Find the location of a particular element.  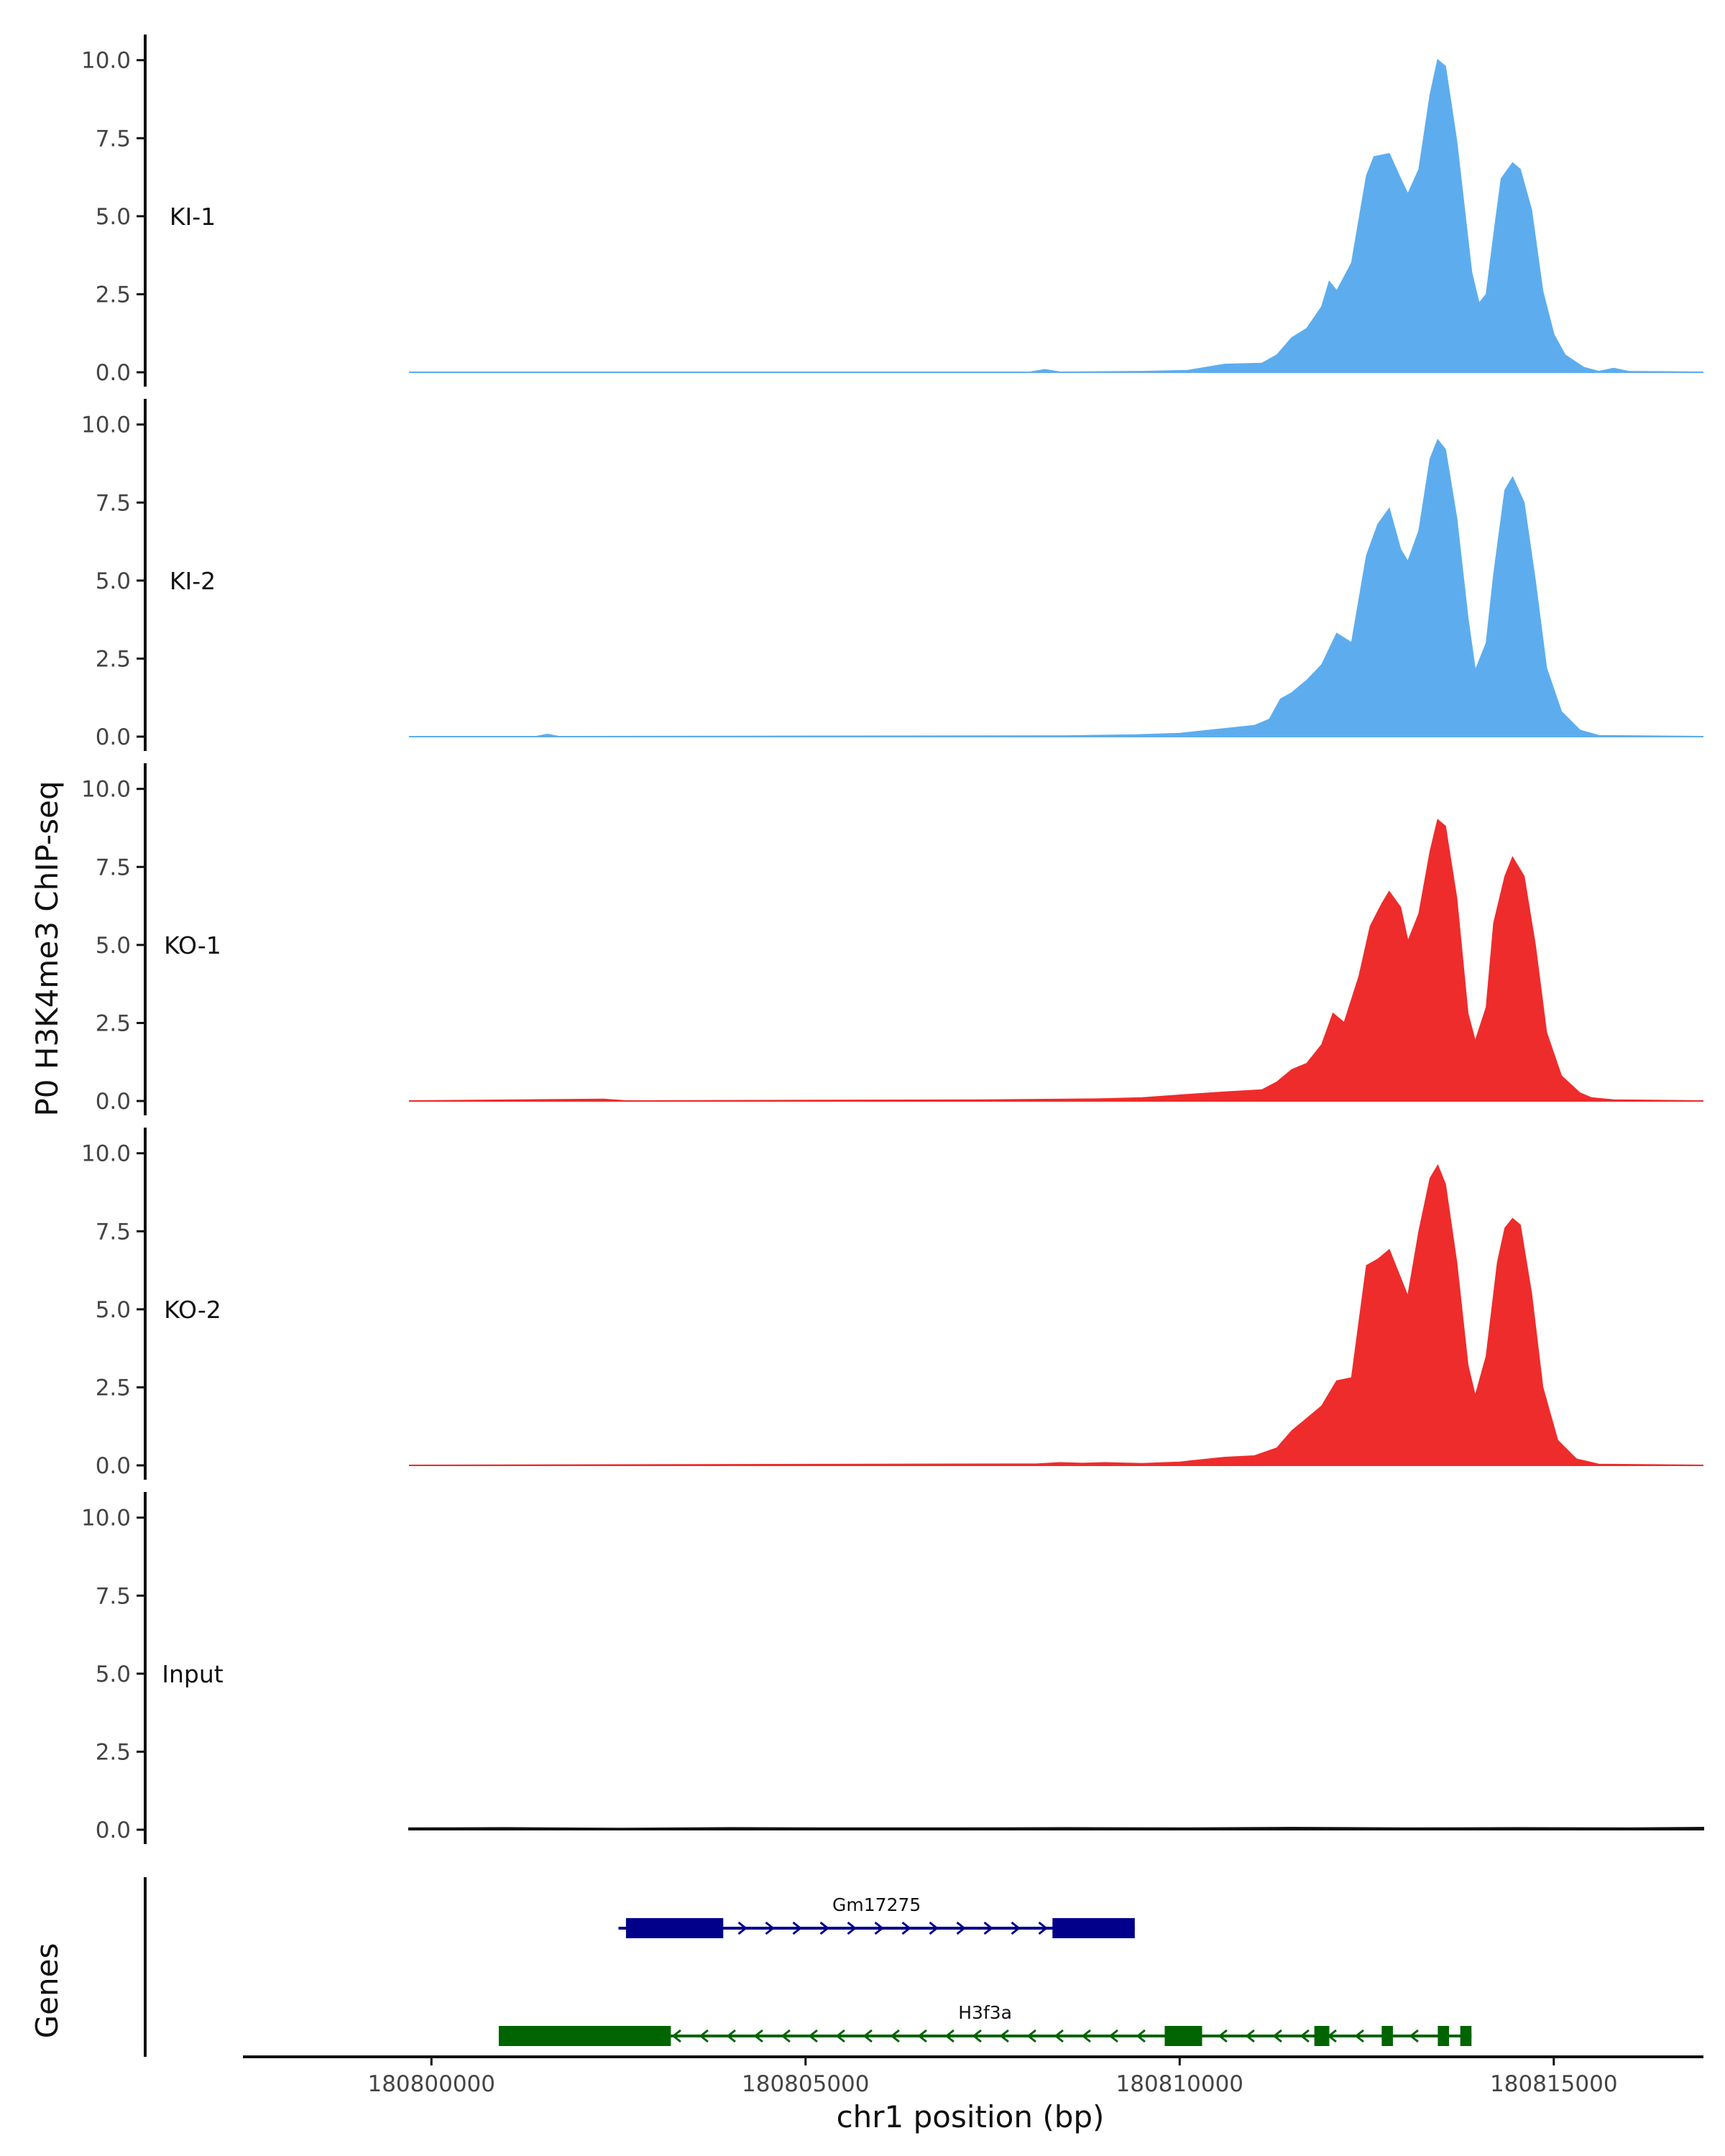

x-tick-label: 180815000 is located at coordinates (1554, 2084).